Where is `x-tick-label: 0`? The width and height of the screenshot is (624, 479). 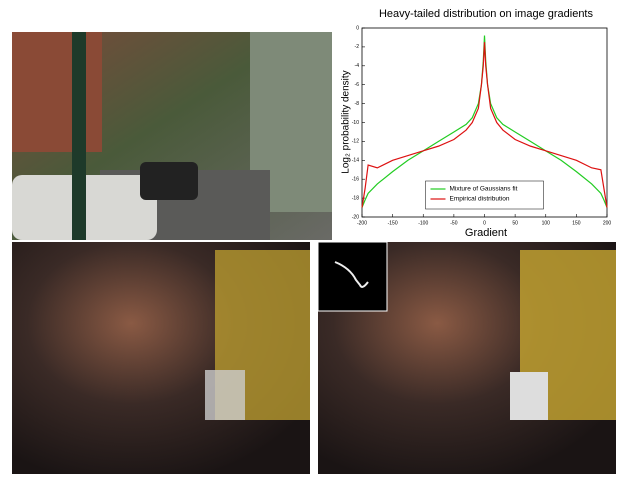
x-tick-label: 0 is located at coordinates (484, 223).